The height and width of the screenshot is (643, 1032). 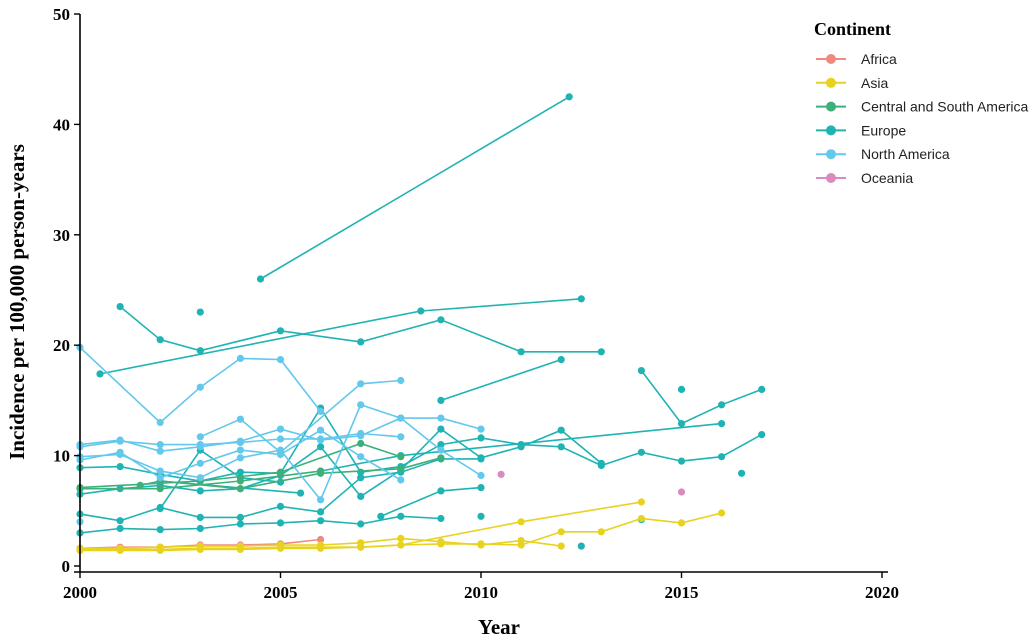 I want to click on legend-entry-asia: Asia, so click(x=852, y=83).